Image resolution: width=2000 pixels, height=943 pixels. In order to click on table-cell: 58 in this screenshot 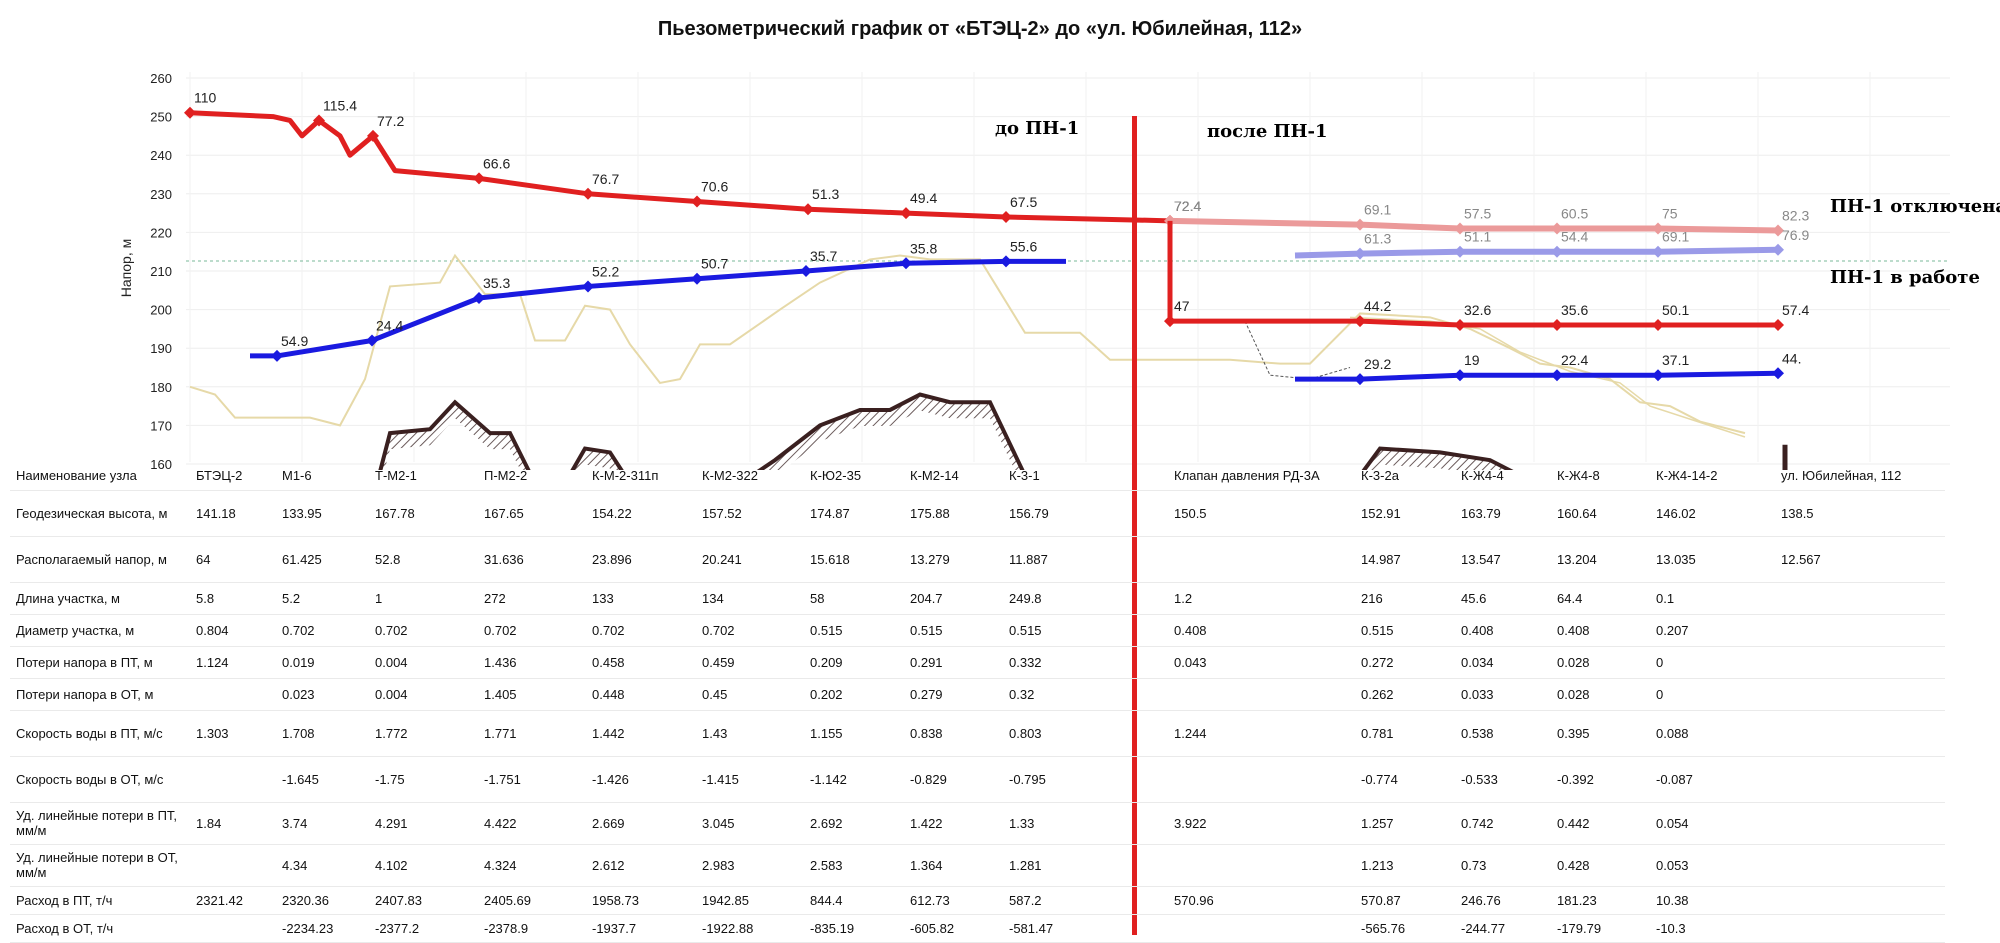, I will do `click(854, 598)`.